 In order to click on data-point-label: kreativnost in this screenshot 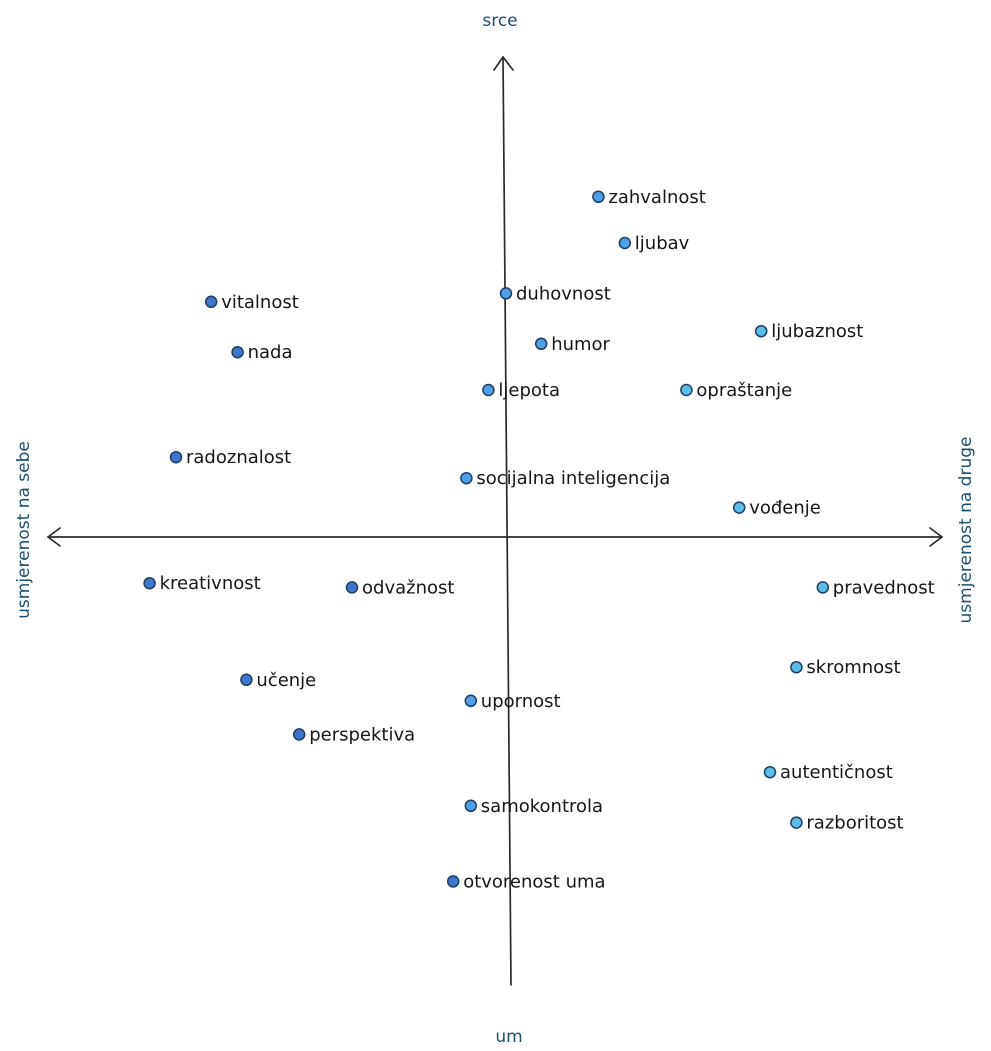, I will do `click(210, 583)`.